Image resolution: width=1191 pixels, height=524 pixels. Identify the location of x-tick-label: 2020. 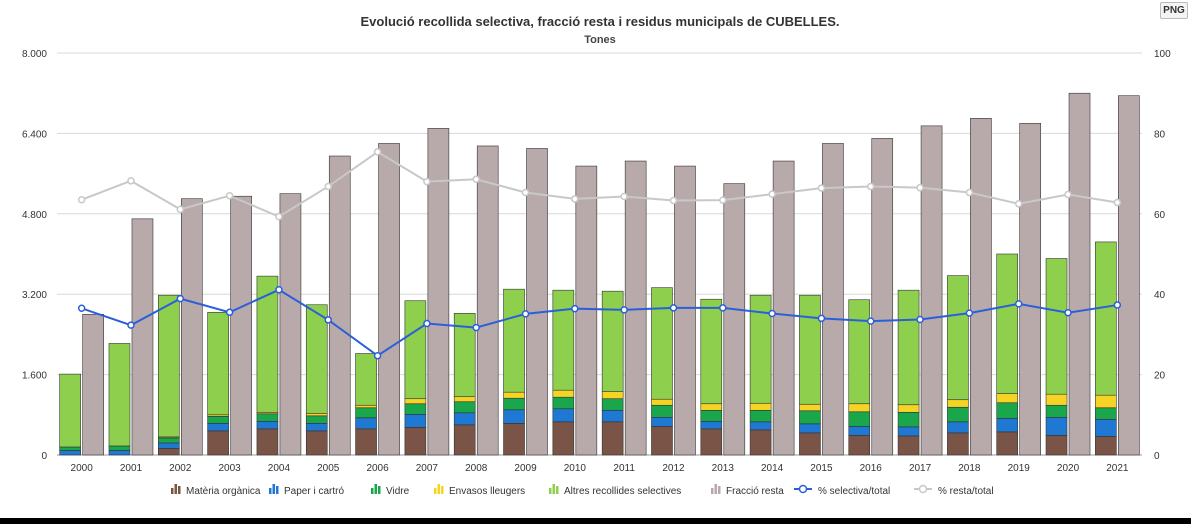
(1068, 468).